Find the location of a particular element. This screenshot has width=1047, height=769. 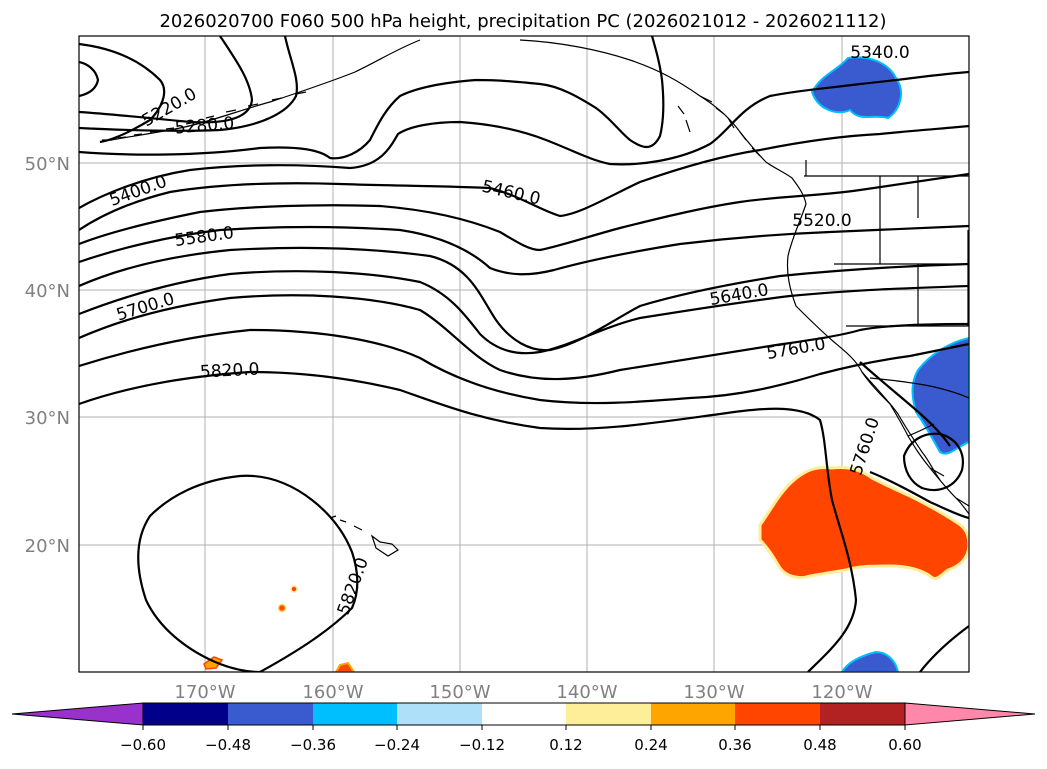

colorbar-tick-label: 0.36 is located at coordinates (734, 745).